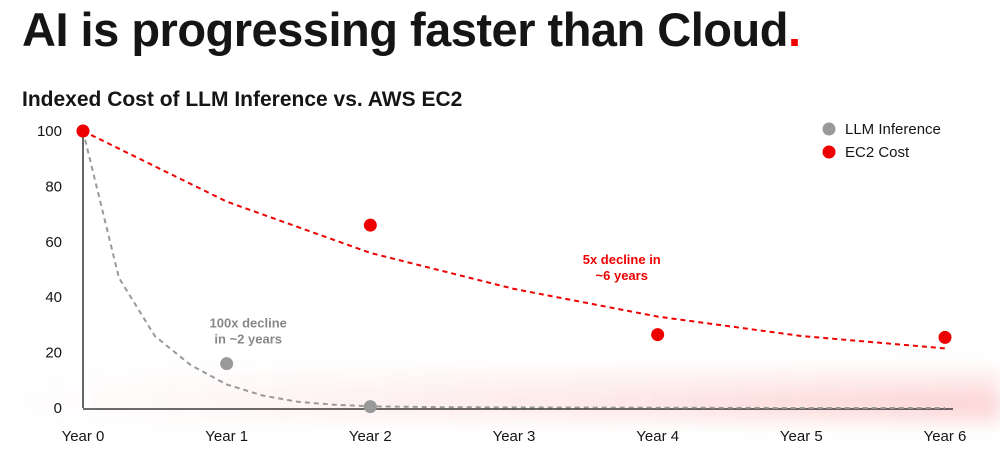  What do you see at coordinates (58, 408) in the screenshot?
I see `y-tick-label: 0` at bounding box center [58, 408].